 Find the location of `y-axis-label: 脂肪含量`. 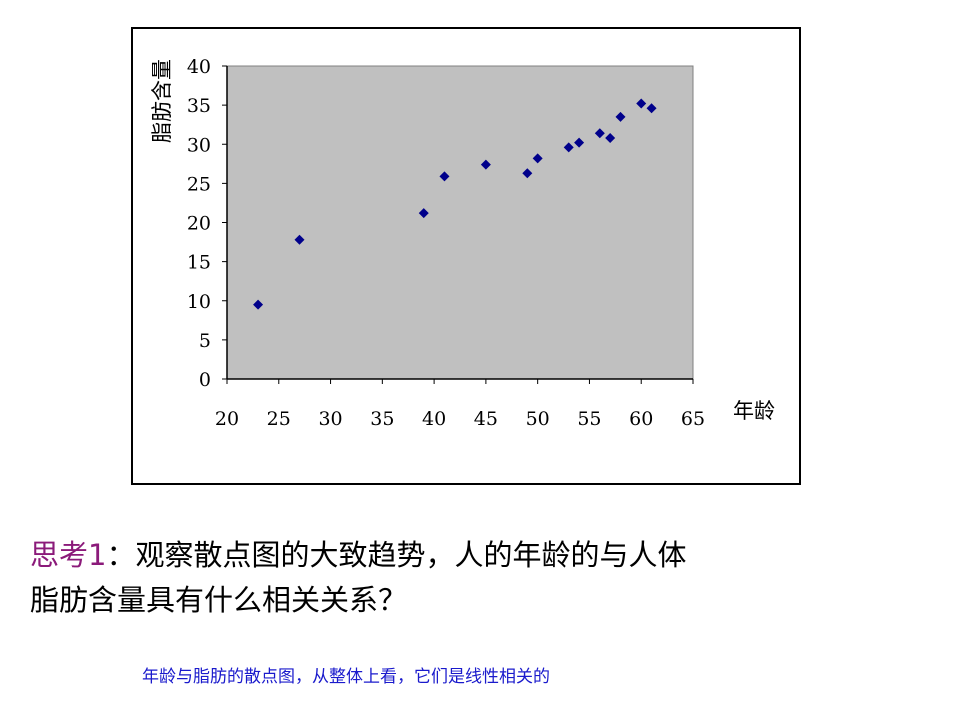

y-axis-label: 脂肪含量 is located at coordinates (162, 101).